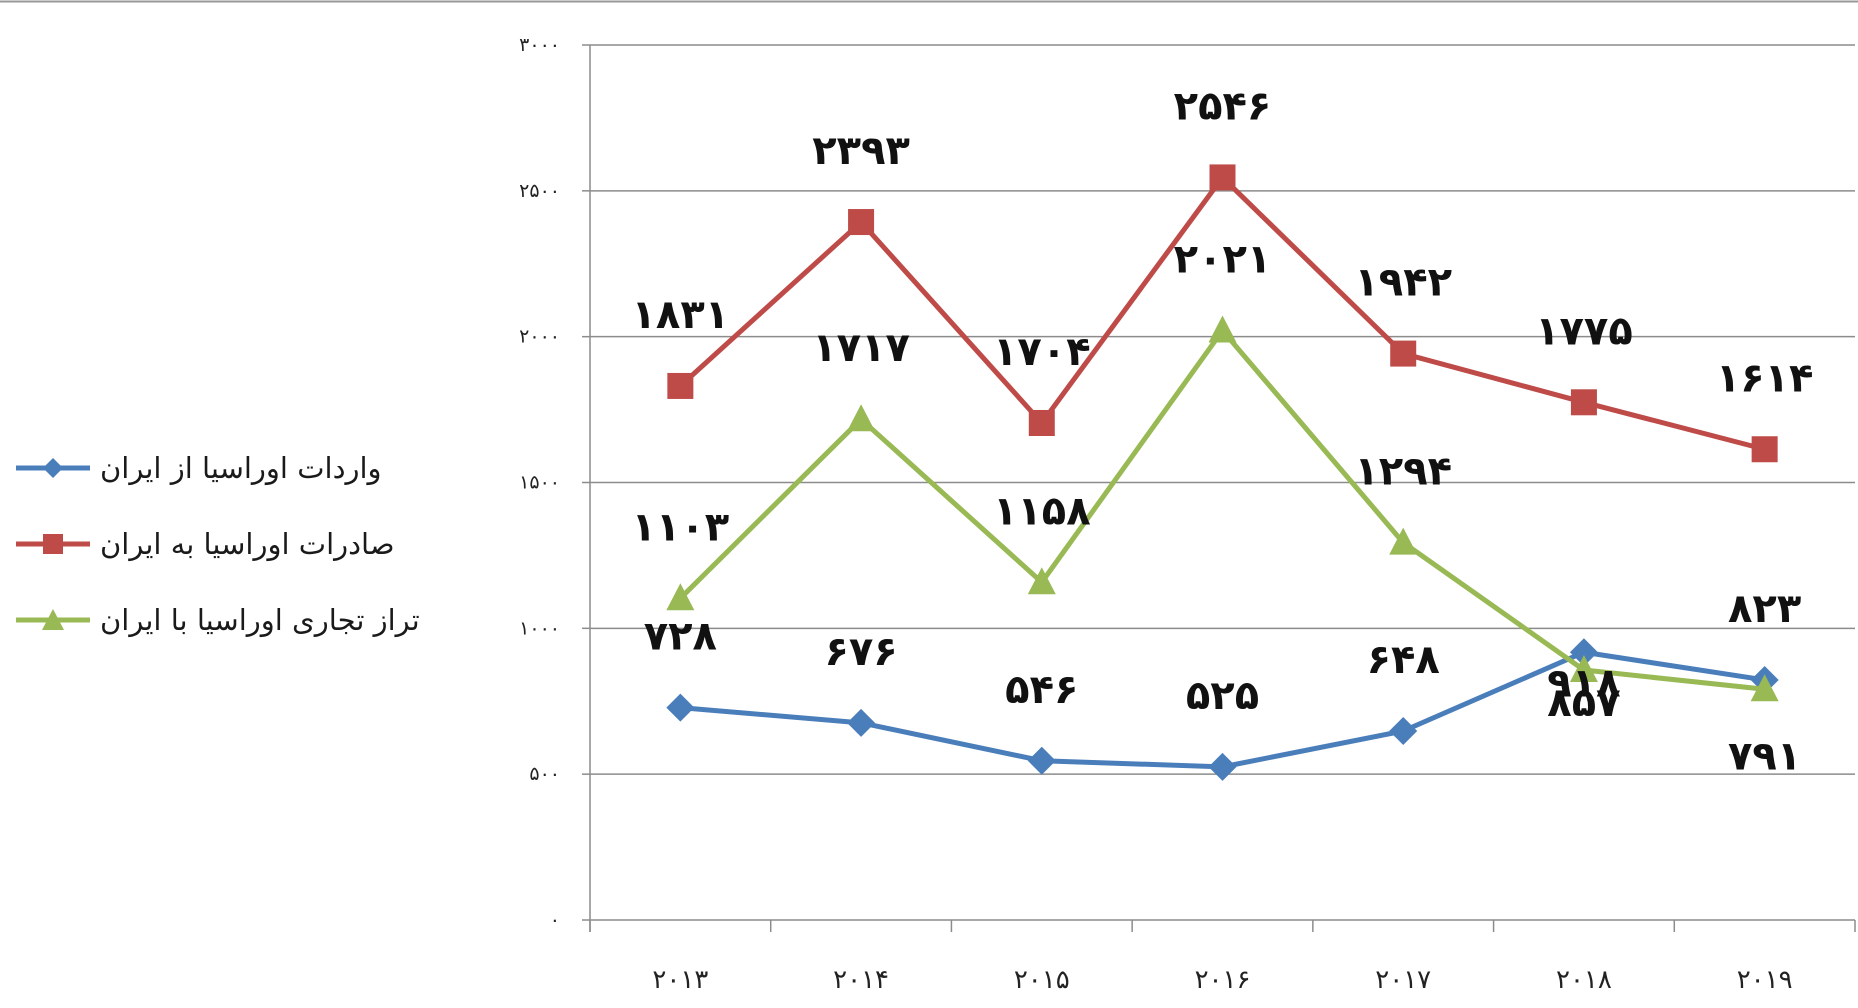  I want to click on legend-item-imports: واردات اوراسیا از ایران, so click(229, 468).